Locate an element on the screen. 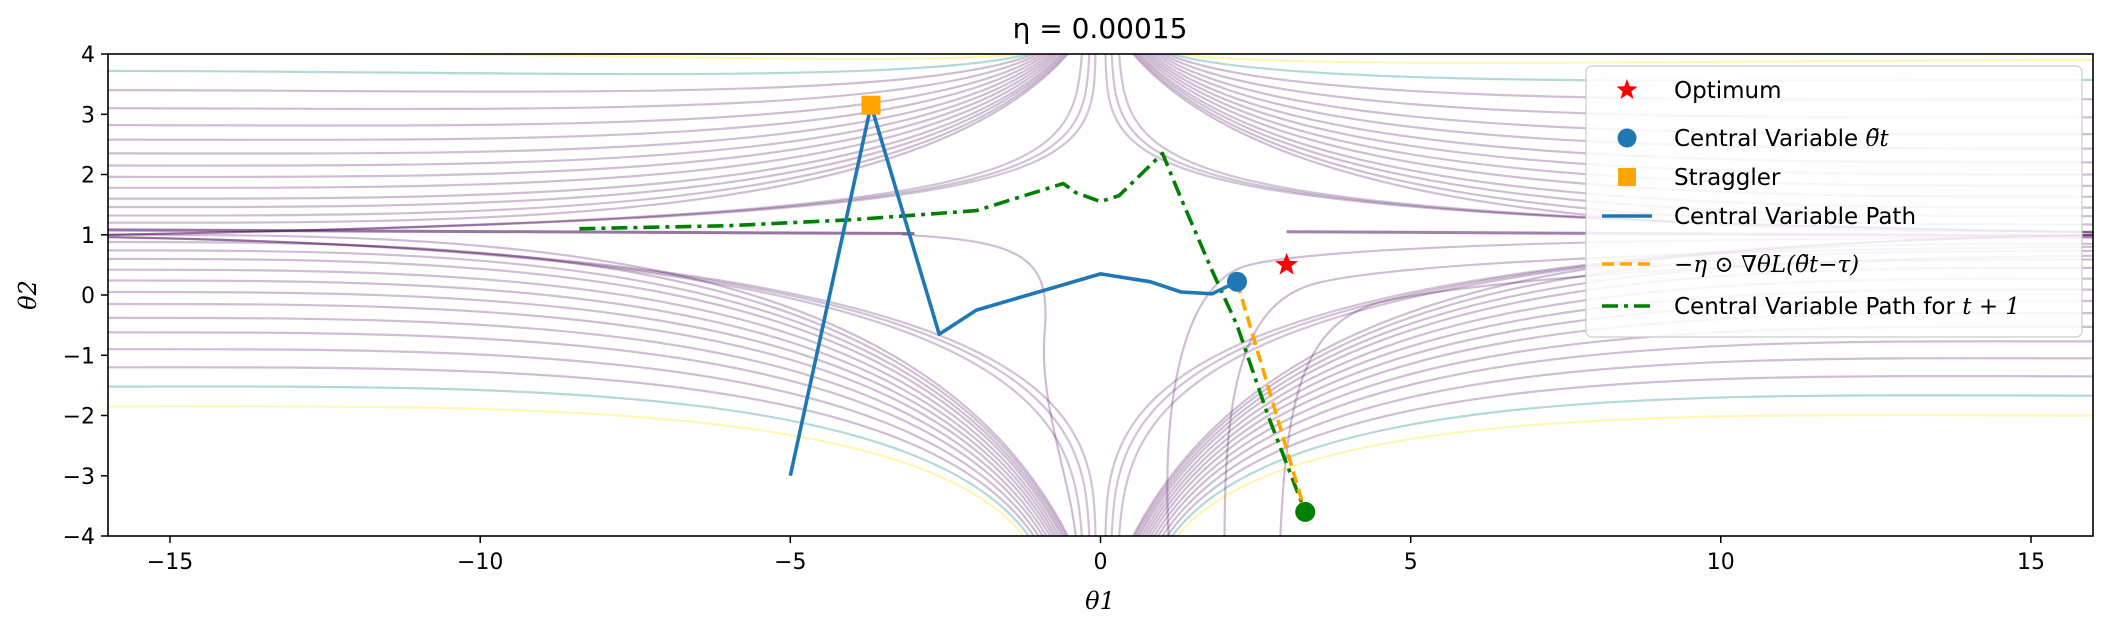  x-tick-label: −10 is located at coordinates (480, 562).